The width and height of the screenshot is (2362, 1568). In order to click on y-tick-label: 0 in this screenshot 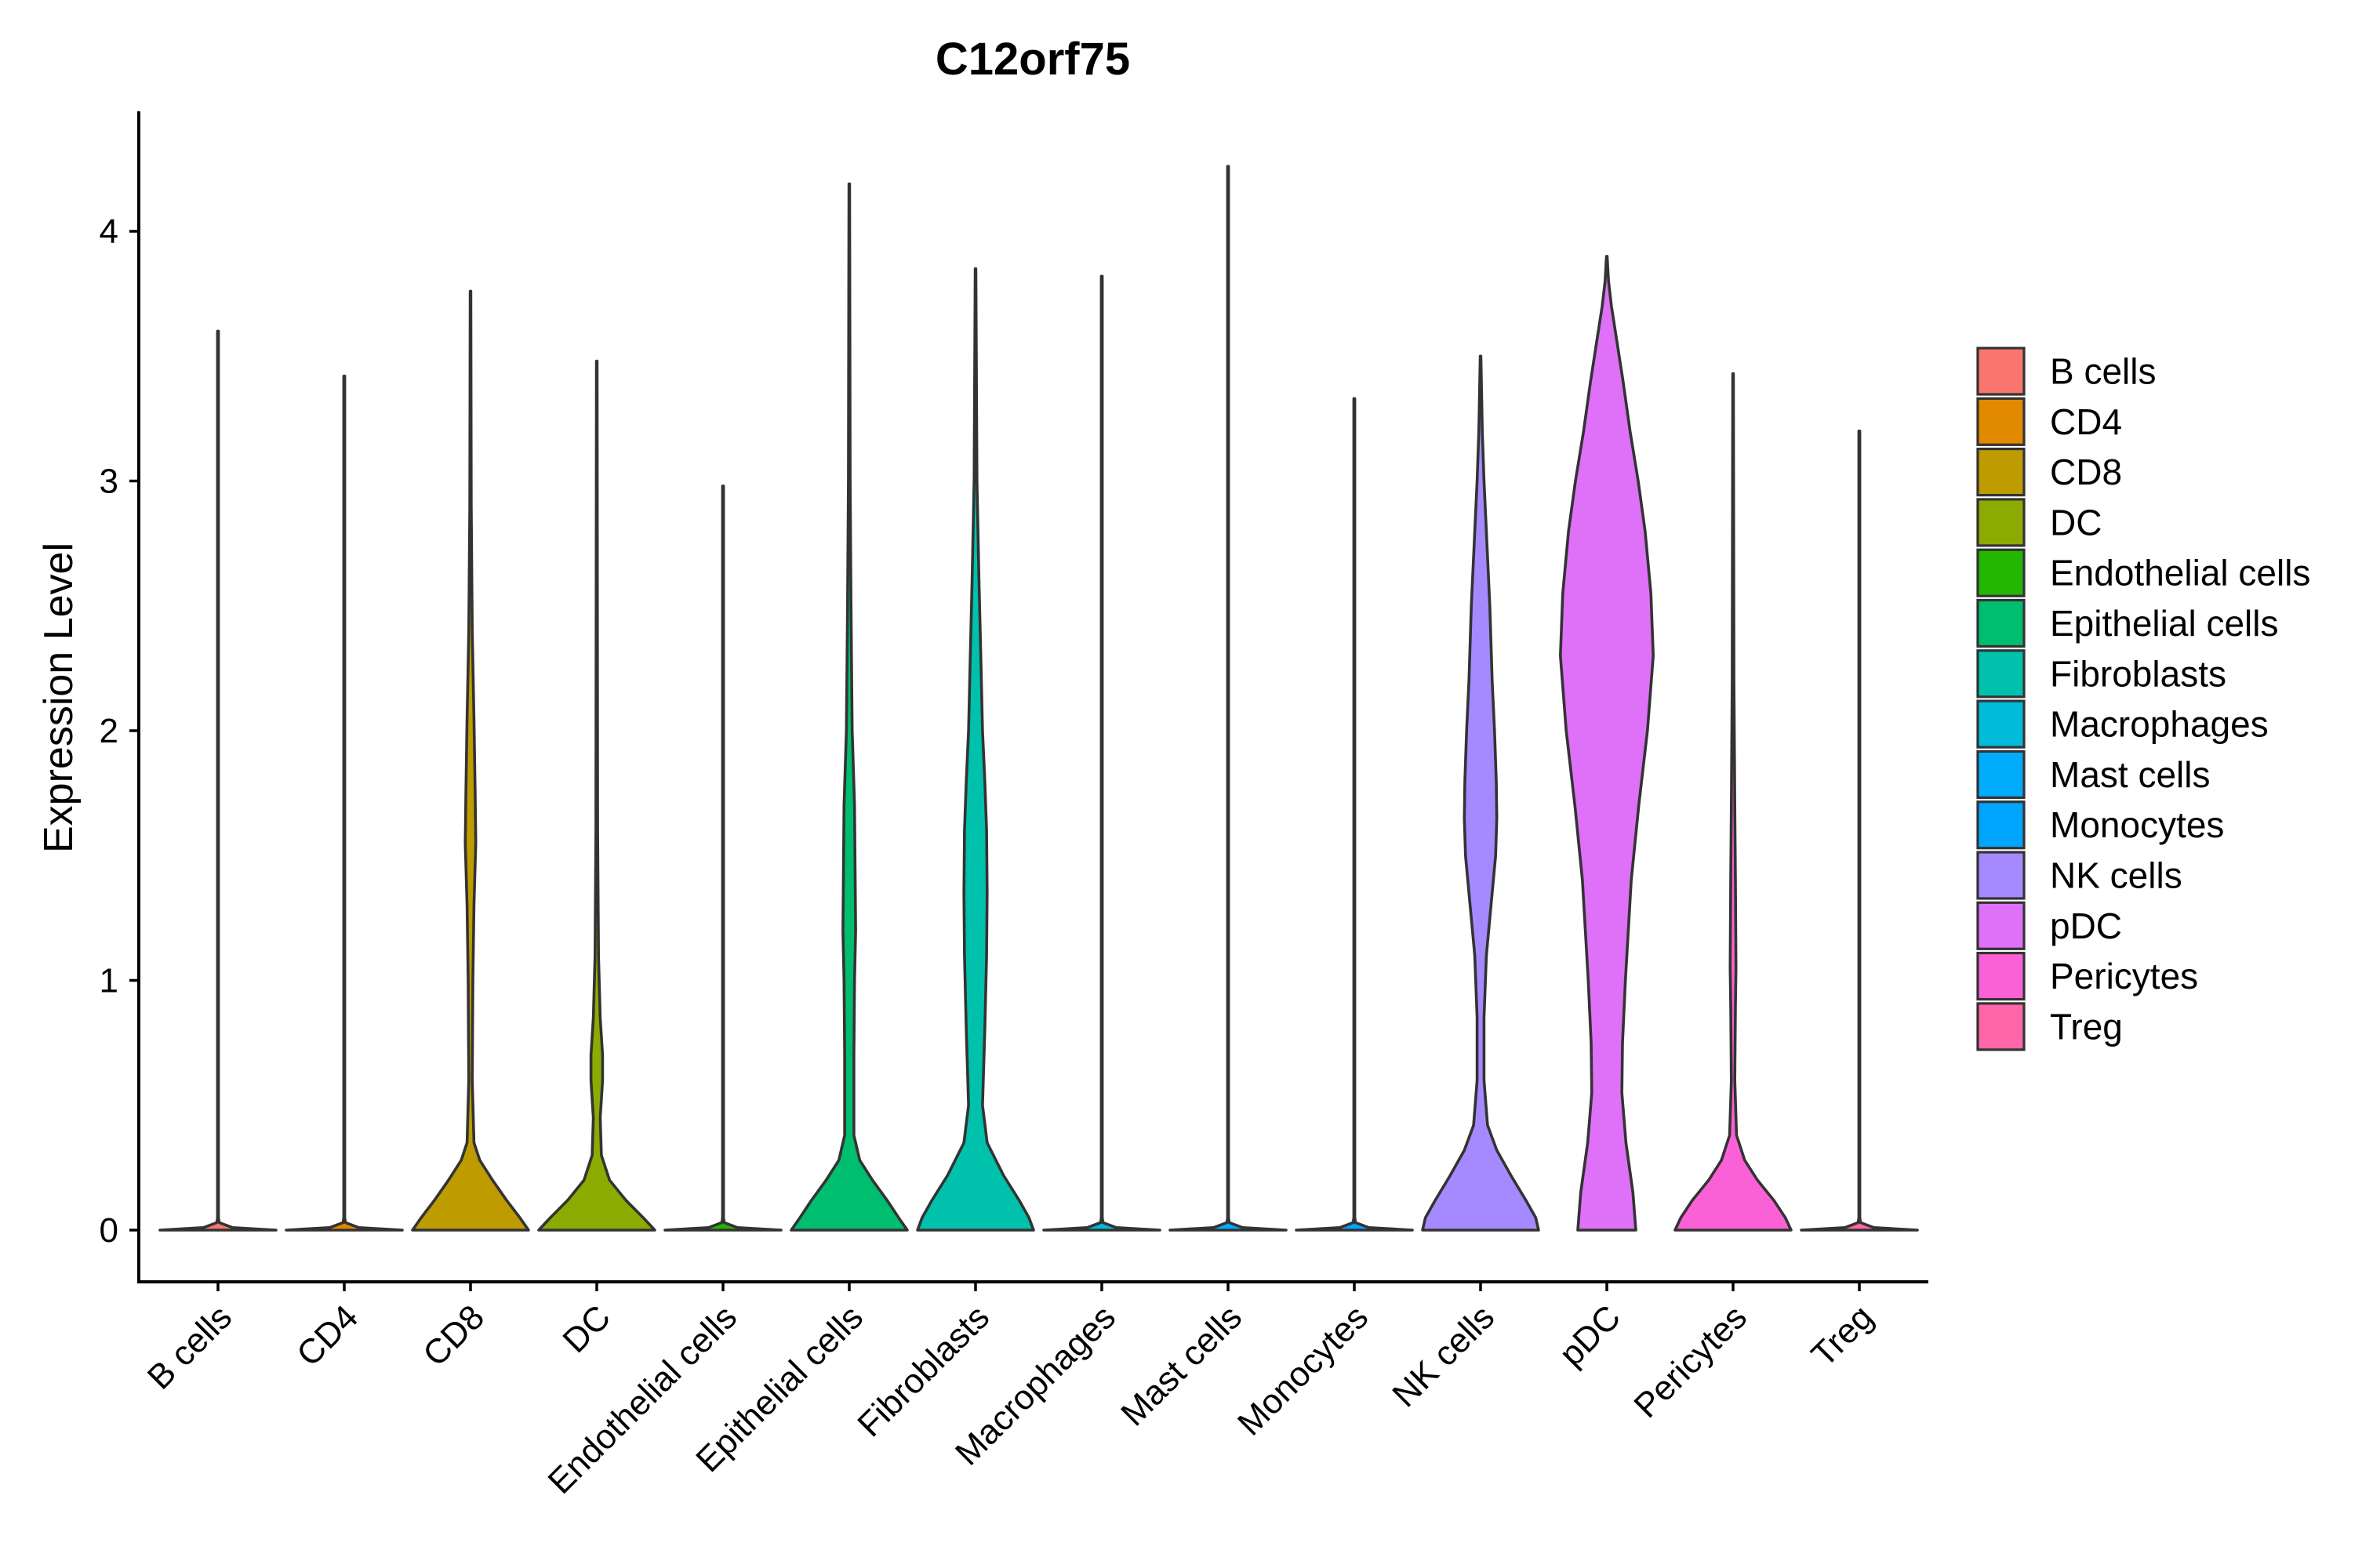, I will do `click(109, 1230)`.